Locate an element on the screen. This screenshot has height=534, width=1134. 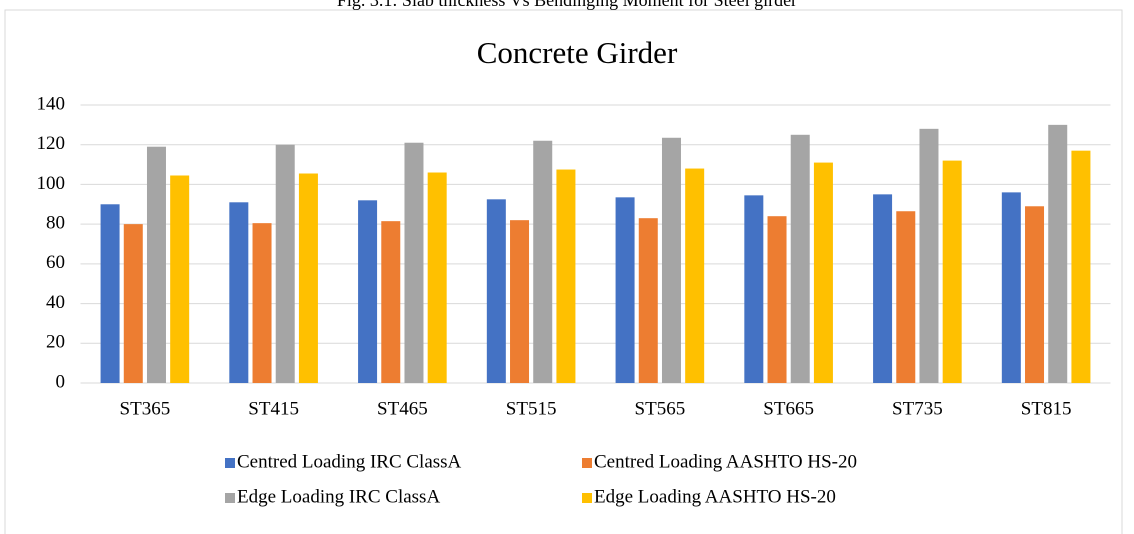
y-tick-label: 60 is located at coordinates (55, 262).